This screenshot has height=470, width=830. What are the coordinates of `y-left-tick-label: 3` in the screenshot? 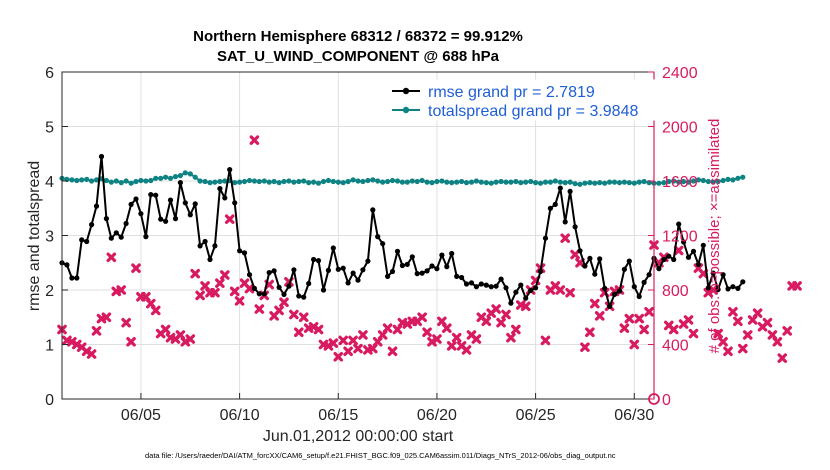 It's located at (49, 237).